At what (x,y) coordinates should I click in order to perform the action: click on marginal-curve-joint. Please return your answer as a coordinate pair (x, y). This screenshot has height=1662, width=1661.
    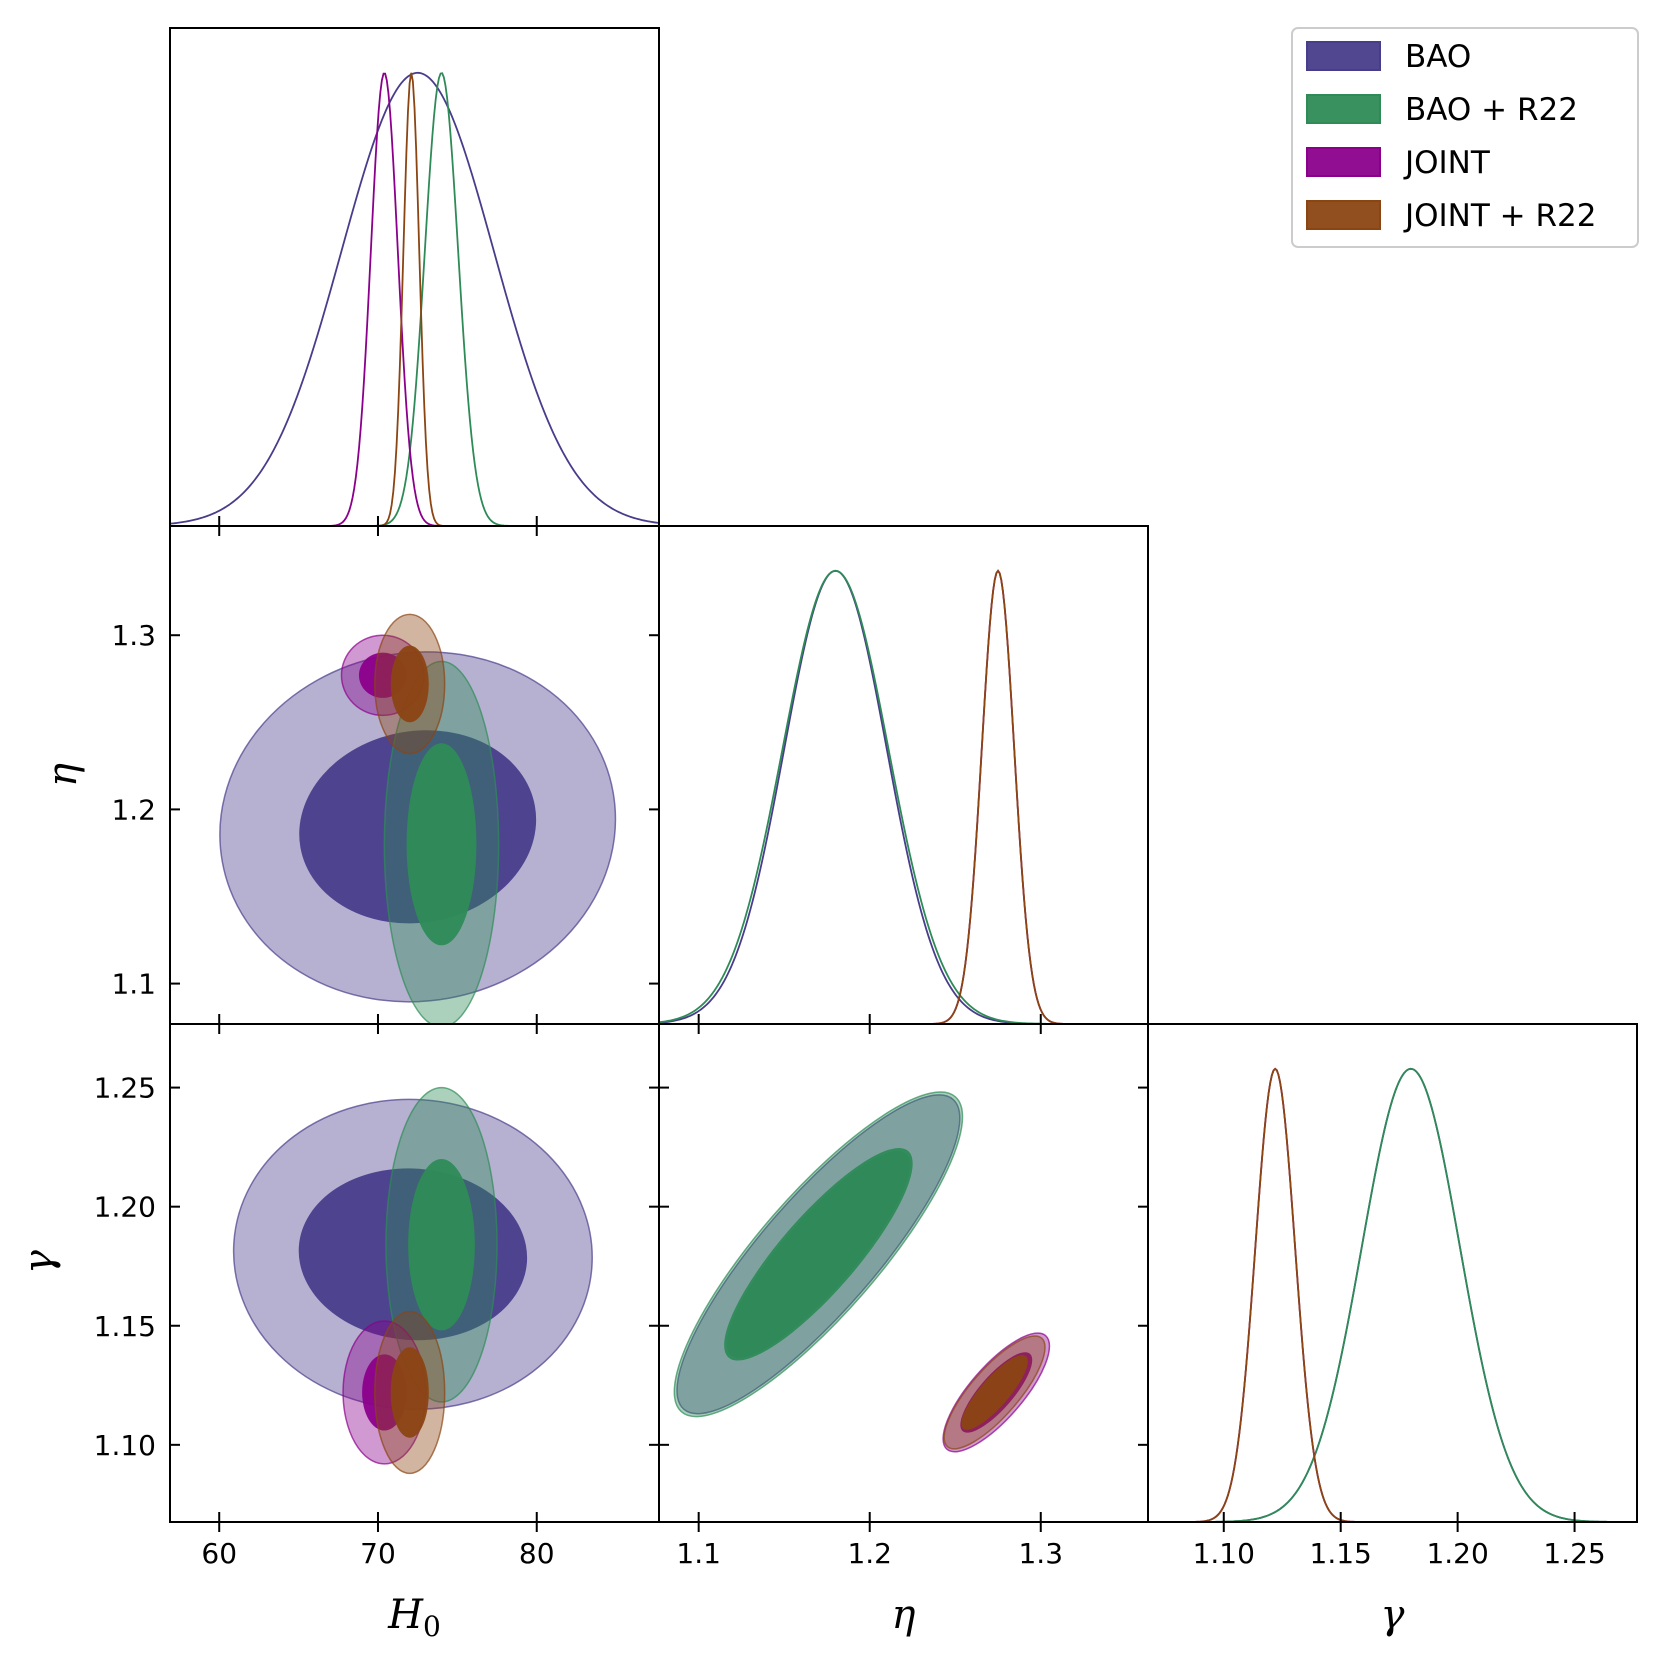
    Looking at the image, I should click on (414, 299).